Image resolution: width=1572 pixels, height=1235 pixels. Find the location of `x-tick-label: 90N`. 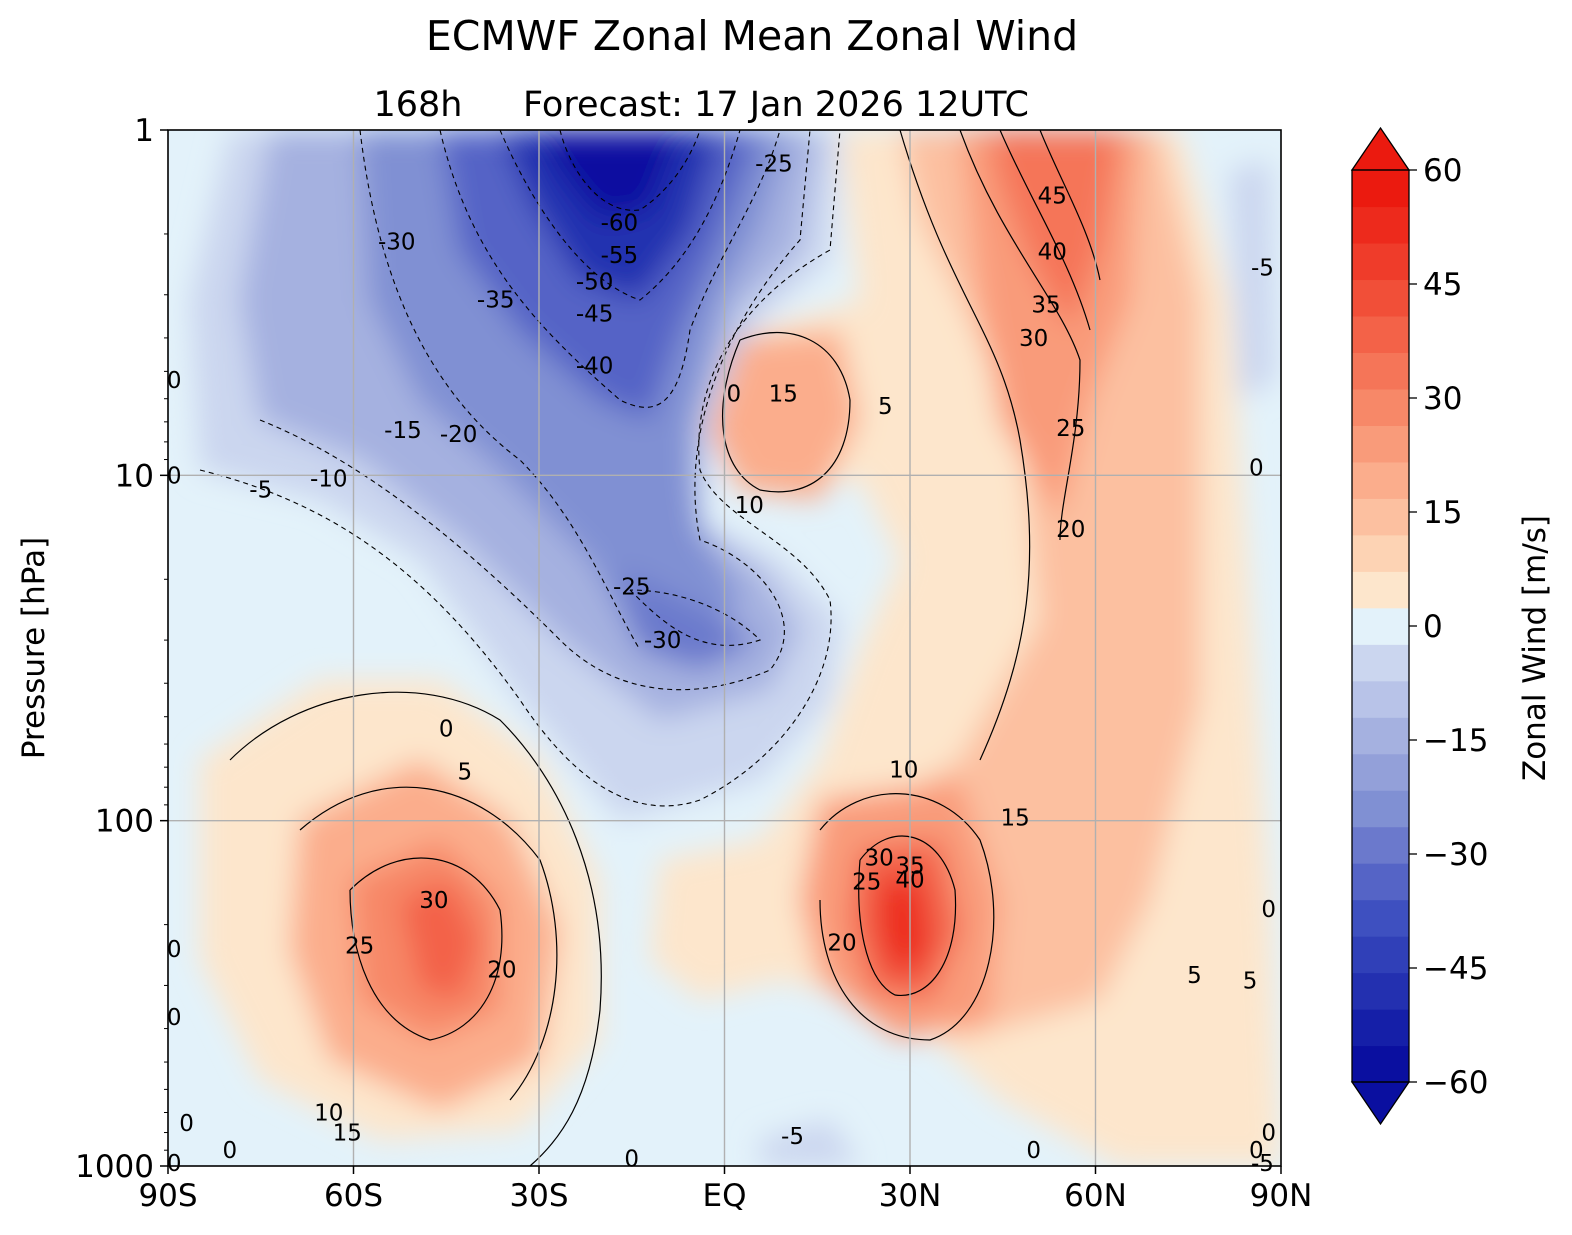

x-tick-label: 90N is located at coordinates (1281, 1196).